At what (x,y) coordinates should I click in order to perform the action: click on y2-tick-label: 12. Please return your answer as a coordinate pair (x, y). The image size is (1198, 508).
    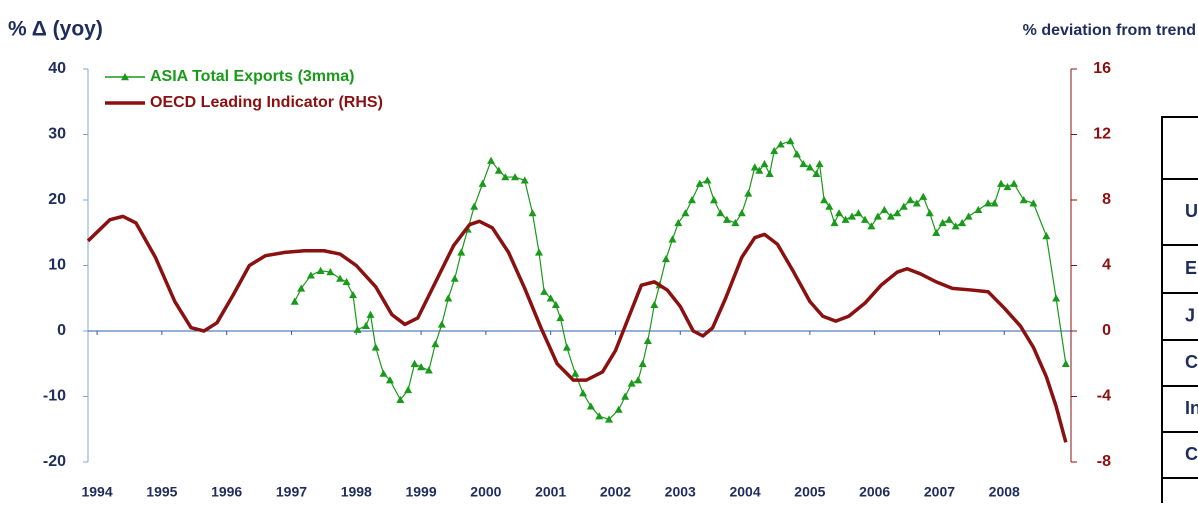
    Looking at the image, I should click on (1102, 134).